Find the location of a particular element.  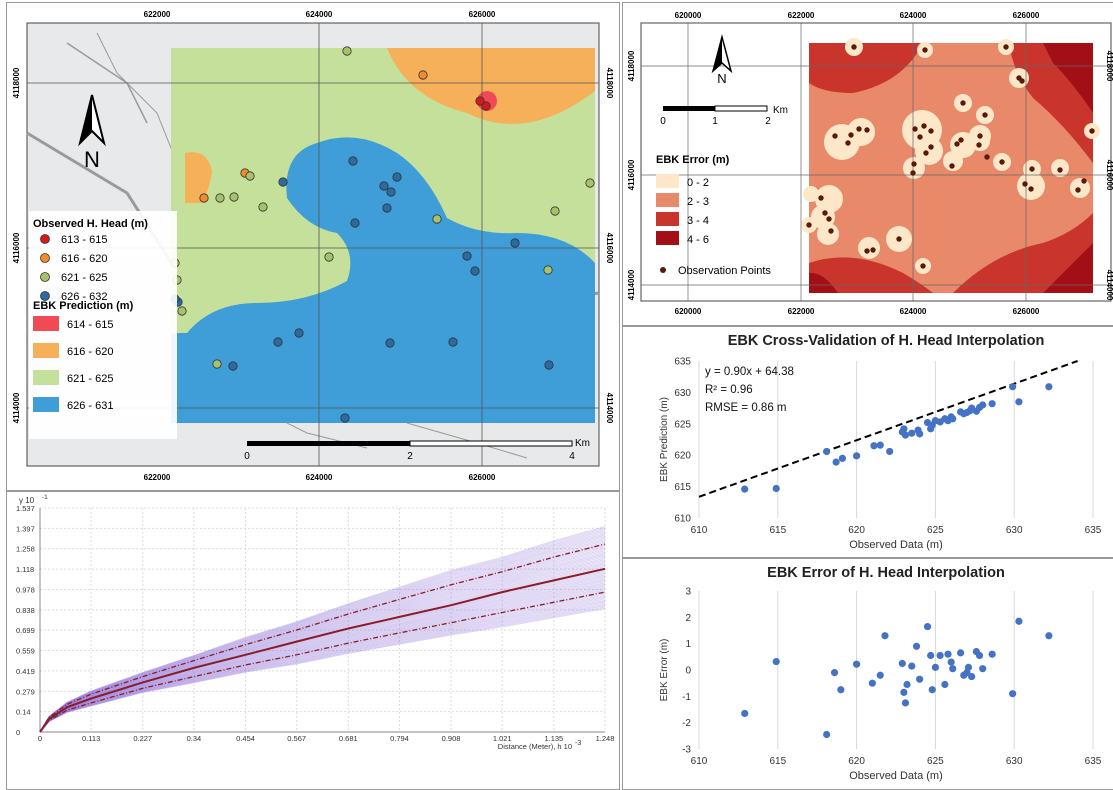

x-tick-label: 0.113 is located at coordinates (91, 738).